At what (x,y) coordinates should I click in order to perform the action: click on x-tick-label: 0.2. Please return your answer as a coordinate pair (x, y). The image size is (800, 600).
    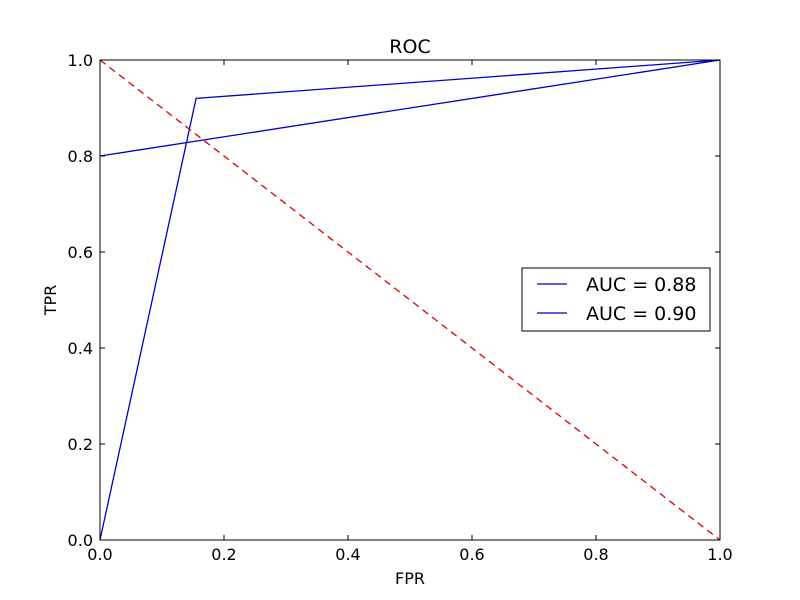
    Looking at the image, I should click on (223, 554).